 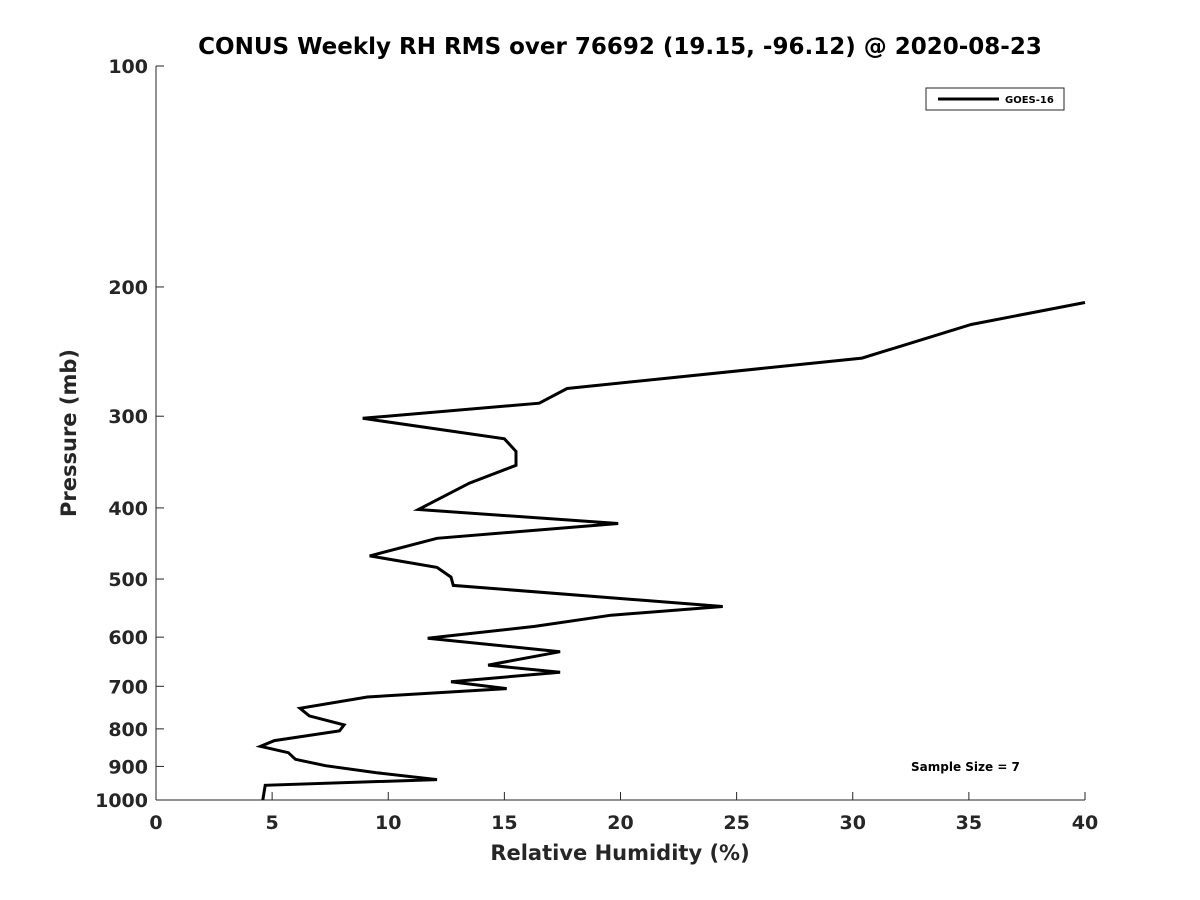 I want to click on x-ticks: 0 5 10 15 20 25 30 35 40, so click(x=623, y=813).